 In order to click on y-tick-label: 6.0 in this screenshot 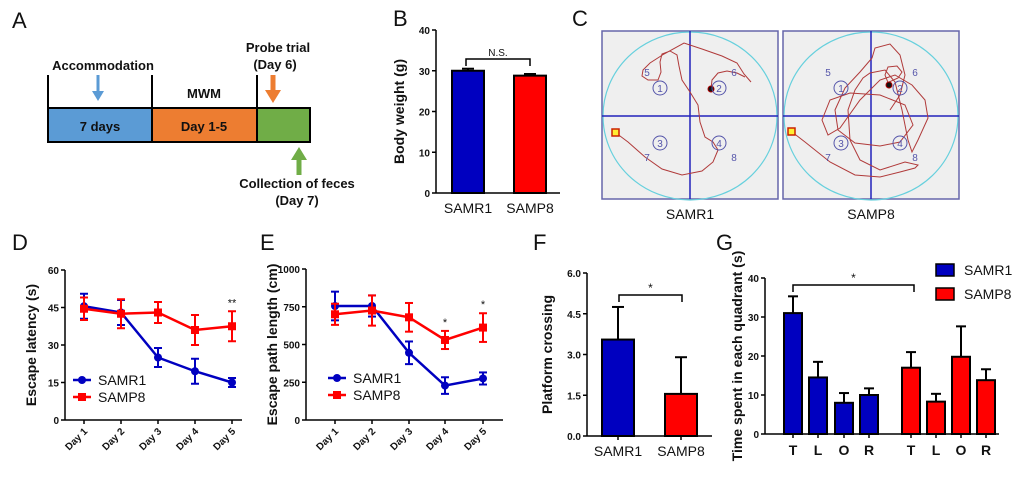, I will do `click(574, 274)`.